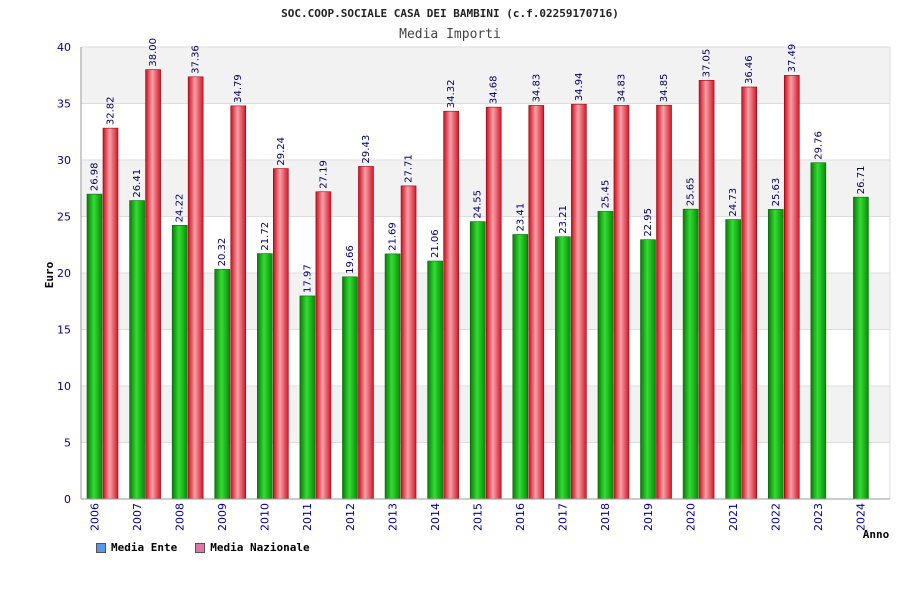 The image size is (900, 600). What do you see at coordinates (563, 517) in the screenshot?
I see `x-tick-label: 2017` at bounding box center [563, 517].